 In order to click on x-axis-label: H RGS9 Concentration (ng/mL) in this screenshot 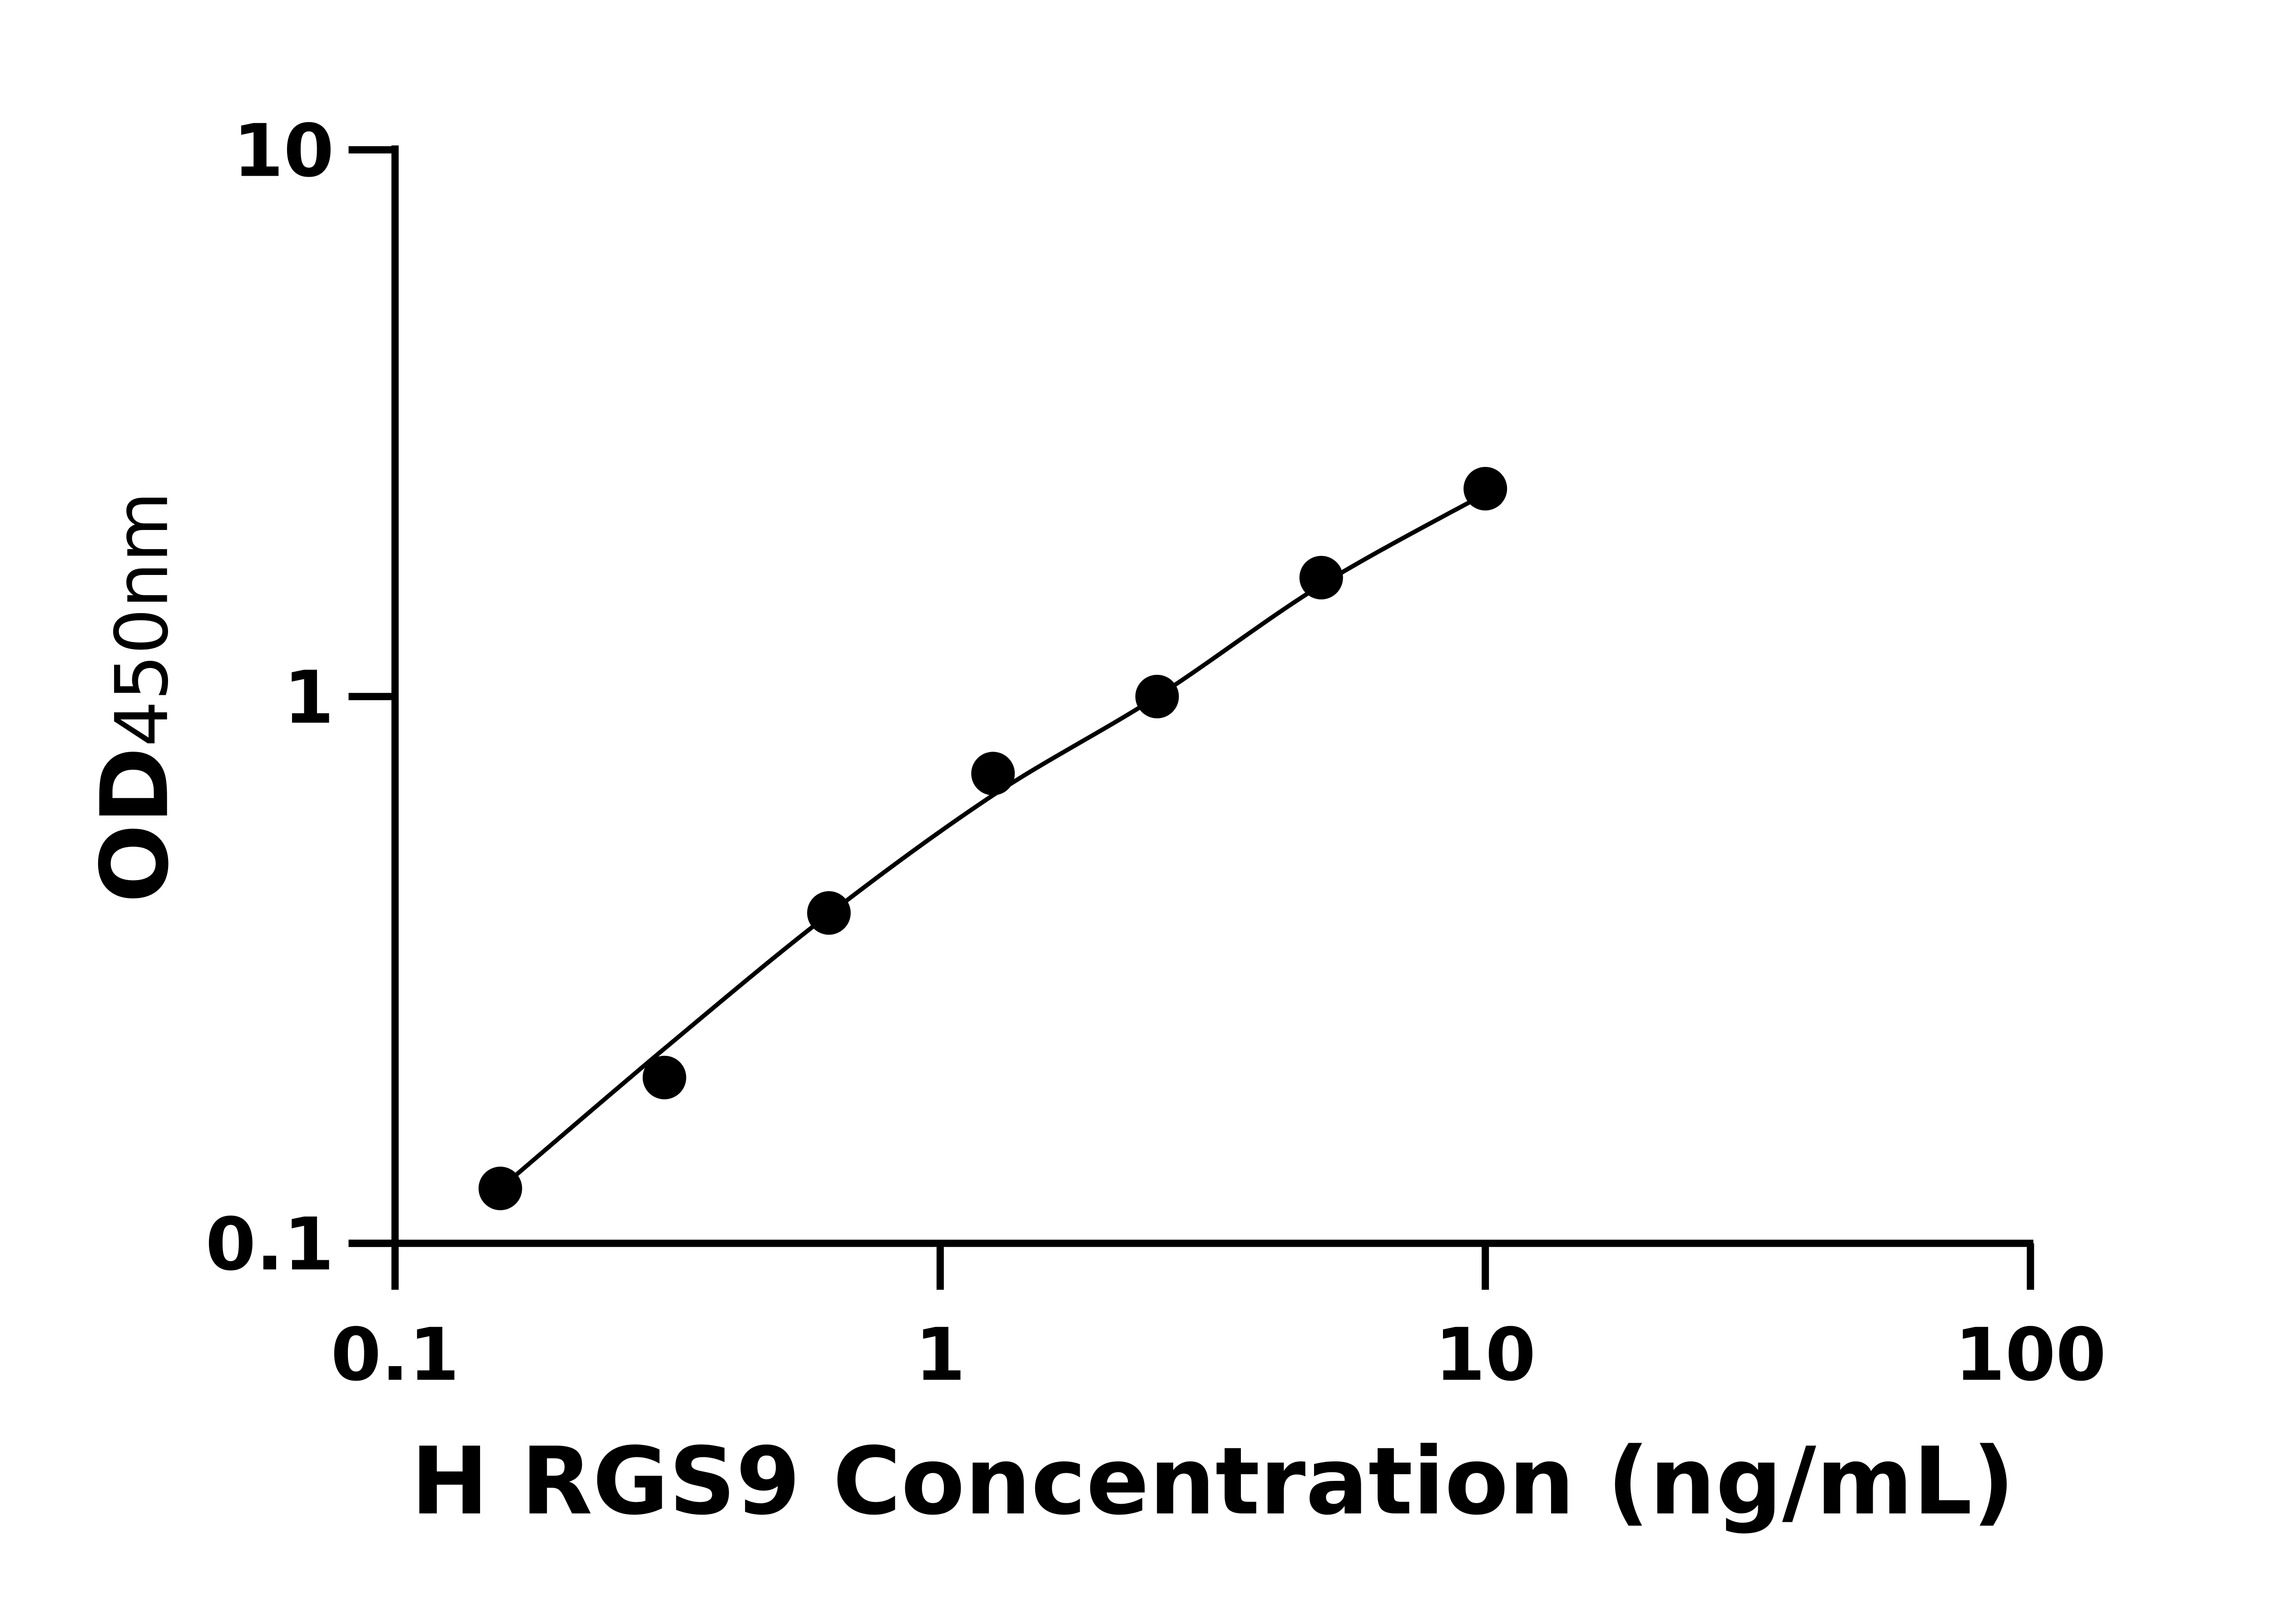, I will do `click(1212, 1481)`.